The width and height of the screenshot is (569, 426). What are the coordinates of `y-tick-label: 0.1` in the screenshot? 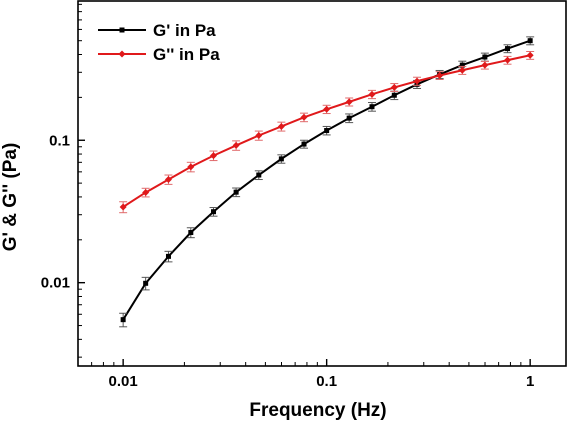 It's located at (59, 140).